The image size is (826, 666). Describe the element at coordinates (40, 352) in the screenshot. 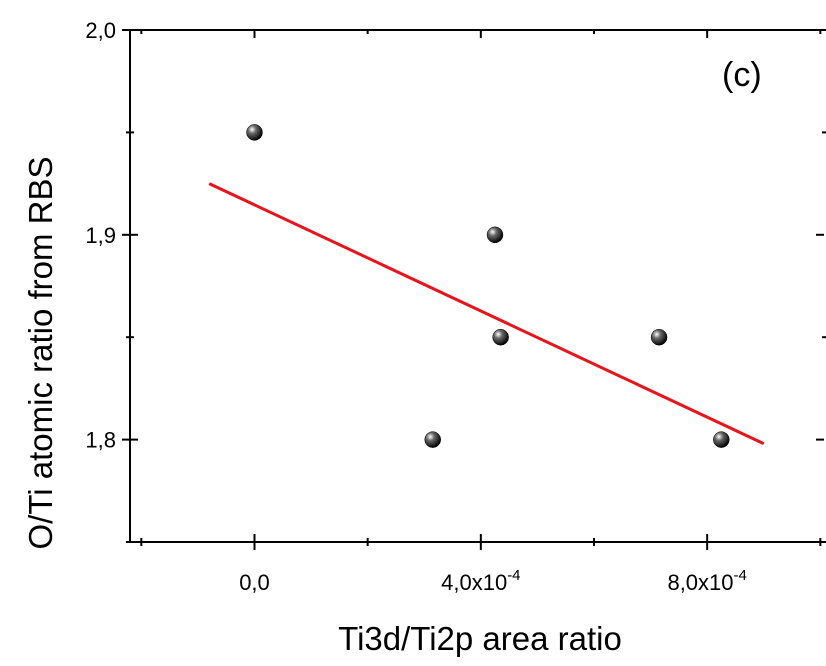

I see `y-axis-title: O/Ti atomic ratio from RBS` at that location.